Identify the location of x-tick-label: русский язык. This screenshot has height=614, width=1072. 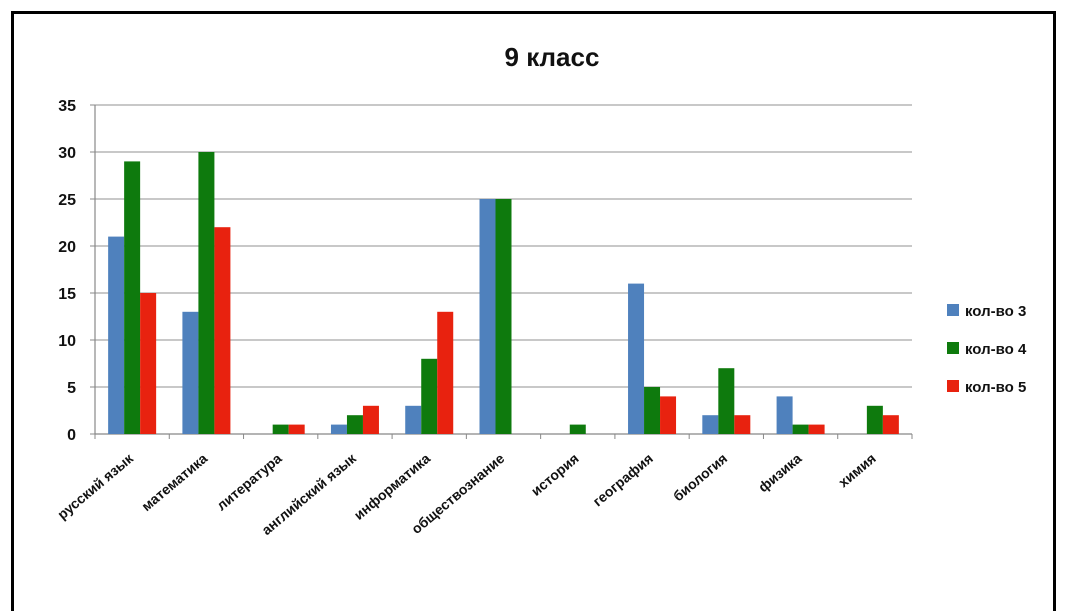
(95, 485).